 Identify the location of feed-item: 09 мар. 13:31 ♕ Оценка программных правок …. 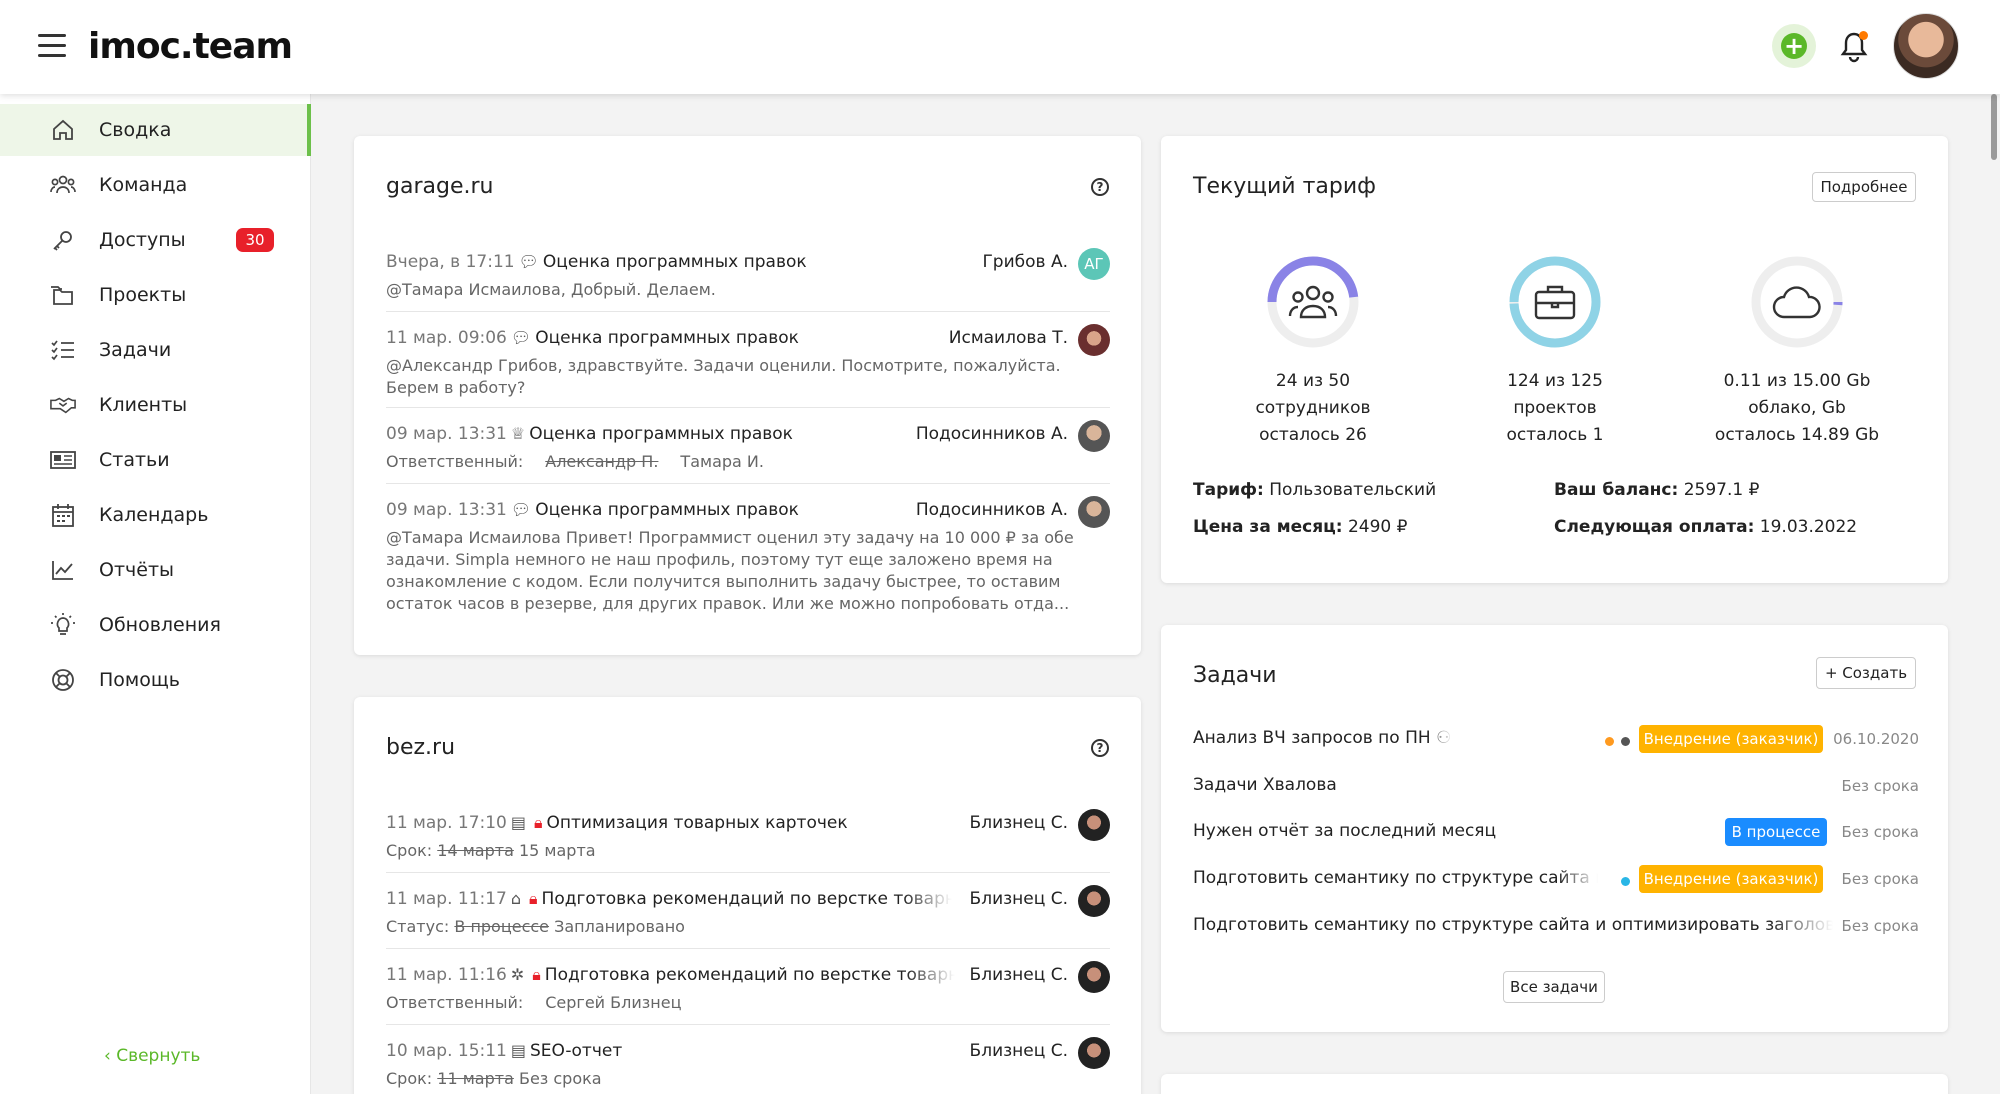
(748, 452).